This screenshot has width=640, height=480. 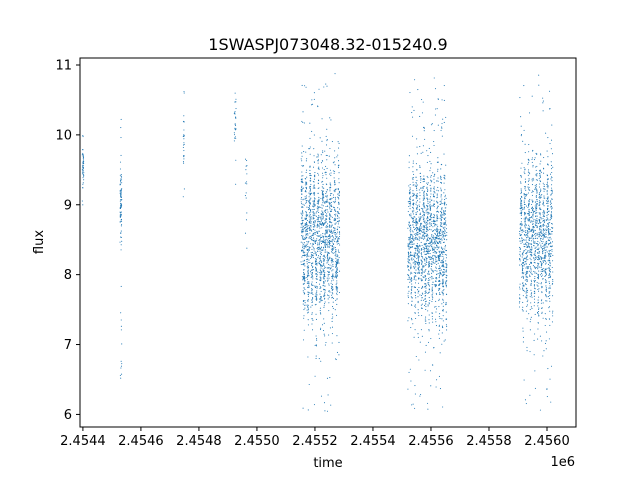 I want to click on y-axis-label: flux, so click(x=39, y=242).